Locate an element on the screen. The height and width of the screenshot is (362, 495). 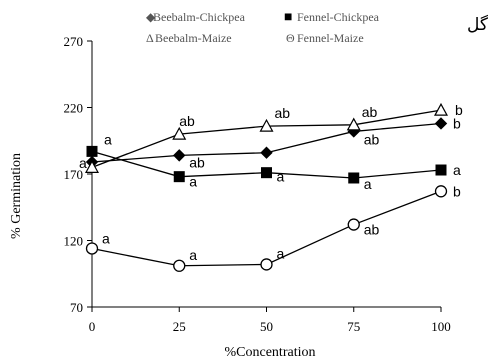
series-beebalm-chickpea is located at coordinates (266, 143).